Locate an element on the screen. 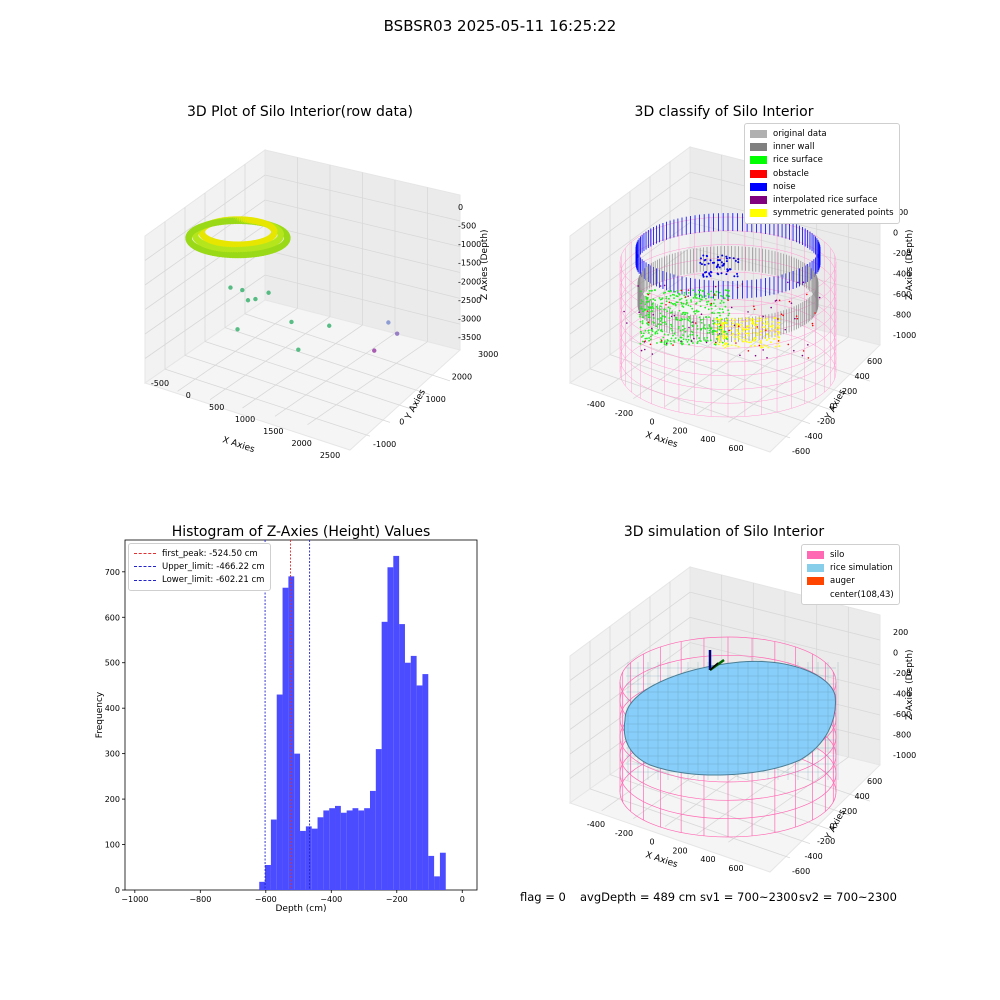 Image resolution: width=1000 pixels, height=1000 pixels. simulation-z-axis-label: Z Axies (Depth) is located at coordinates (910, 684).